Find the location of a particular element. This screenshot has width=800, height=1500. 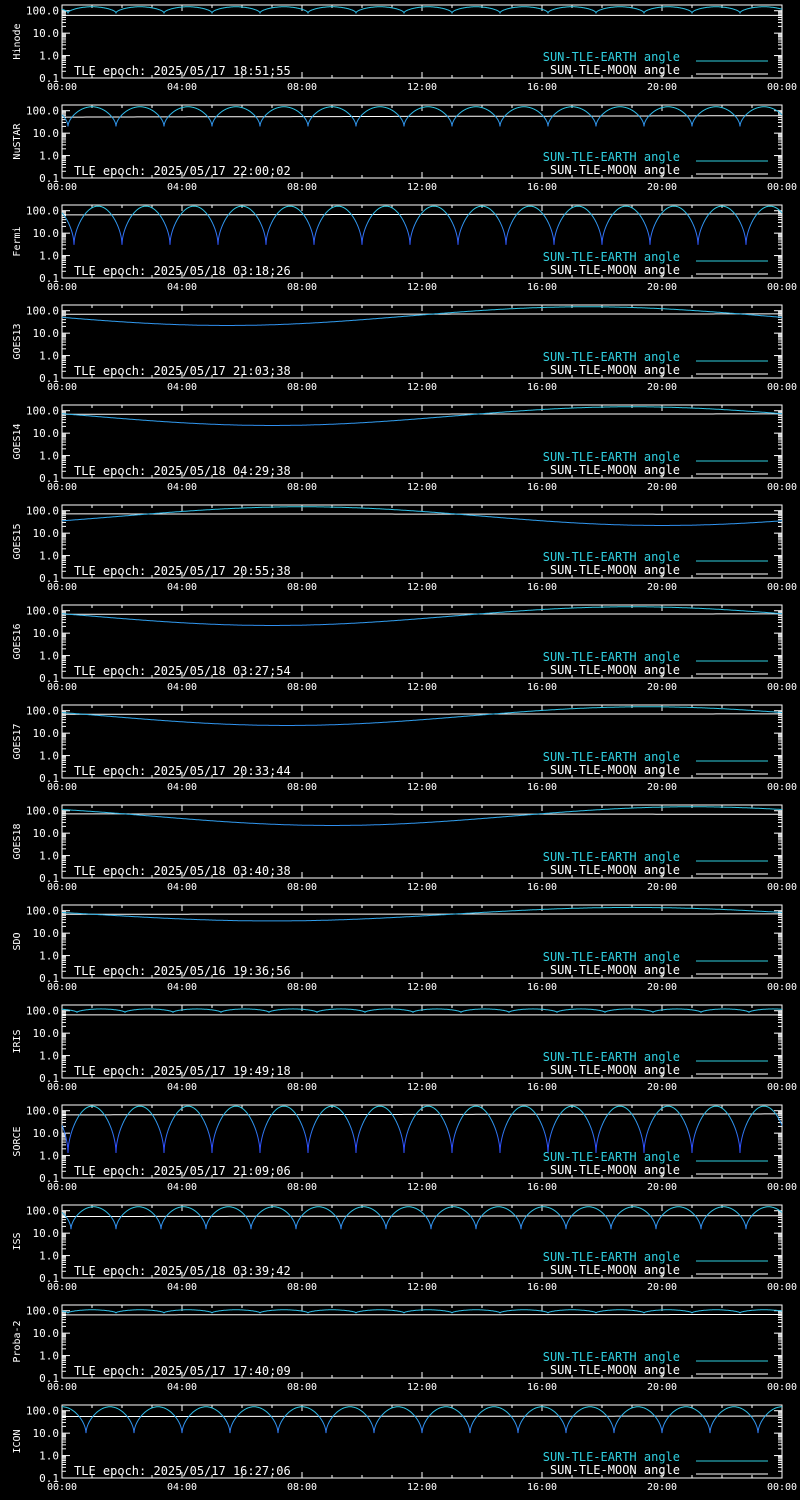

satellite-name: Hinode is located at coordinates (17, 41).